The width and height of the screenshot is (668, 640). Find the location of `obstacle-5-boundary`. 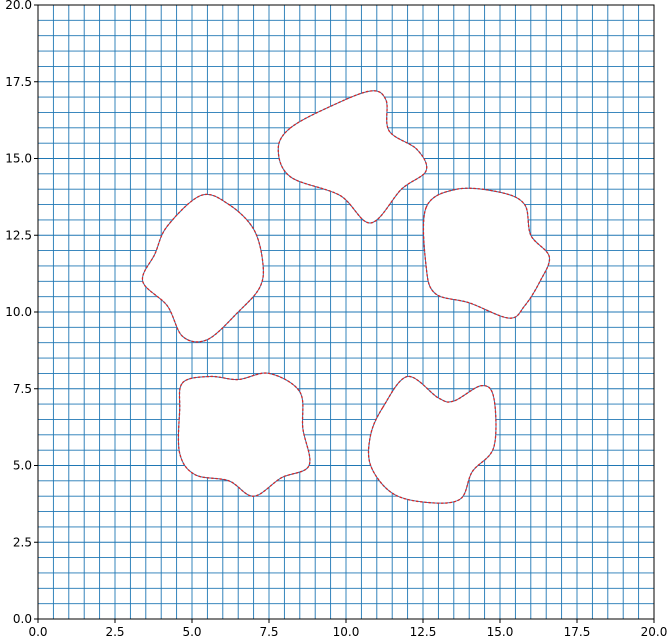

obstacle-5-boundary is located at coordinates (432, 439).